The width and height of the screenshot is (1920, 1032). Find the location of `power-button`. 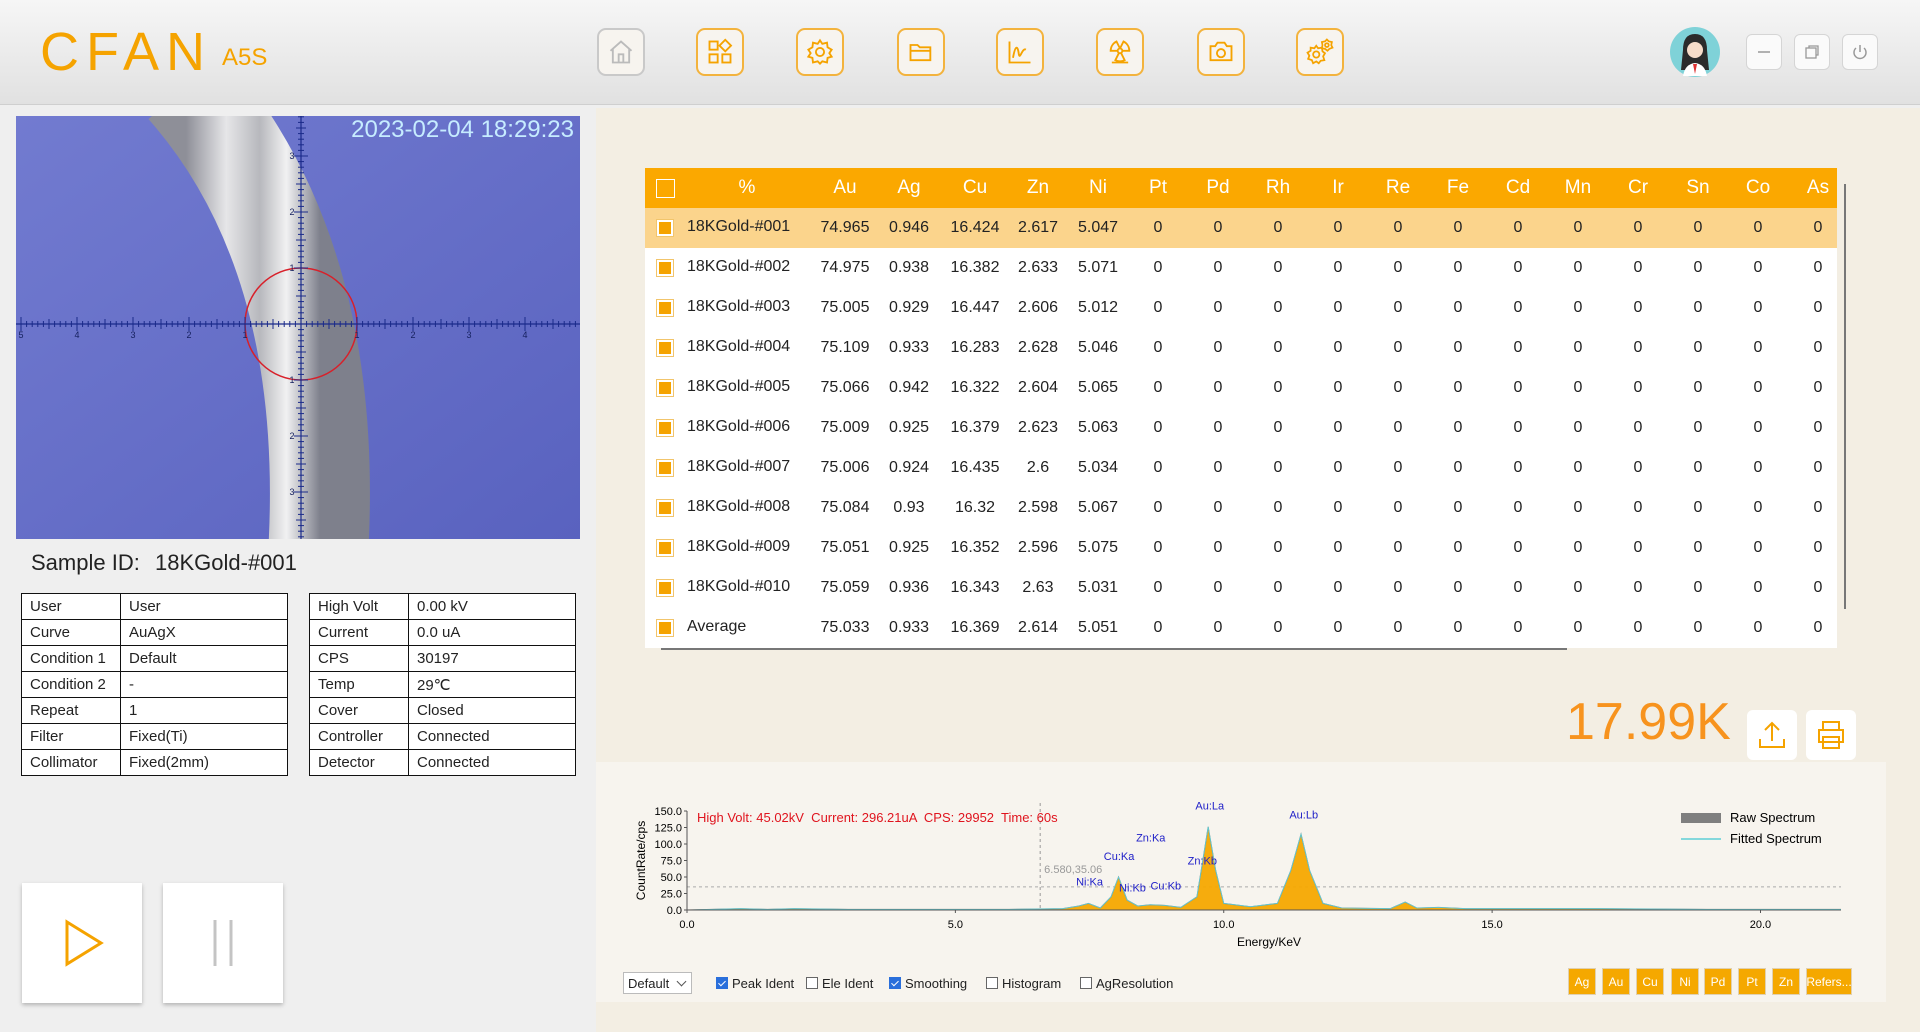

power-button is located at coordinates (1860, 52).